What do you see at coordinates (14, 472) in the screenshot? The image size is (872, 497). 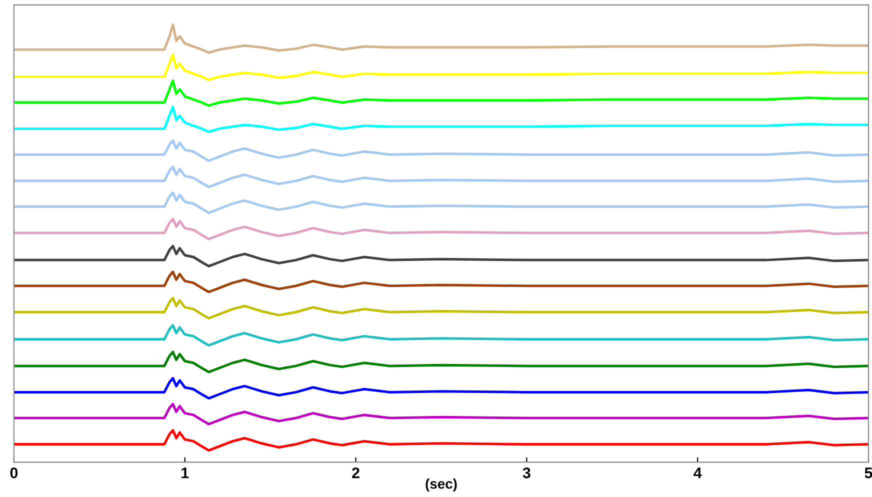 I see `x-tick-label: 0` at bounding box center [14, 472].